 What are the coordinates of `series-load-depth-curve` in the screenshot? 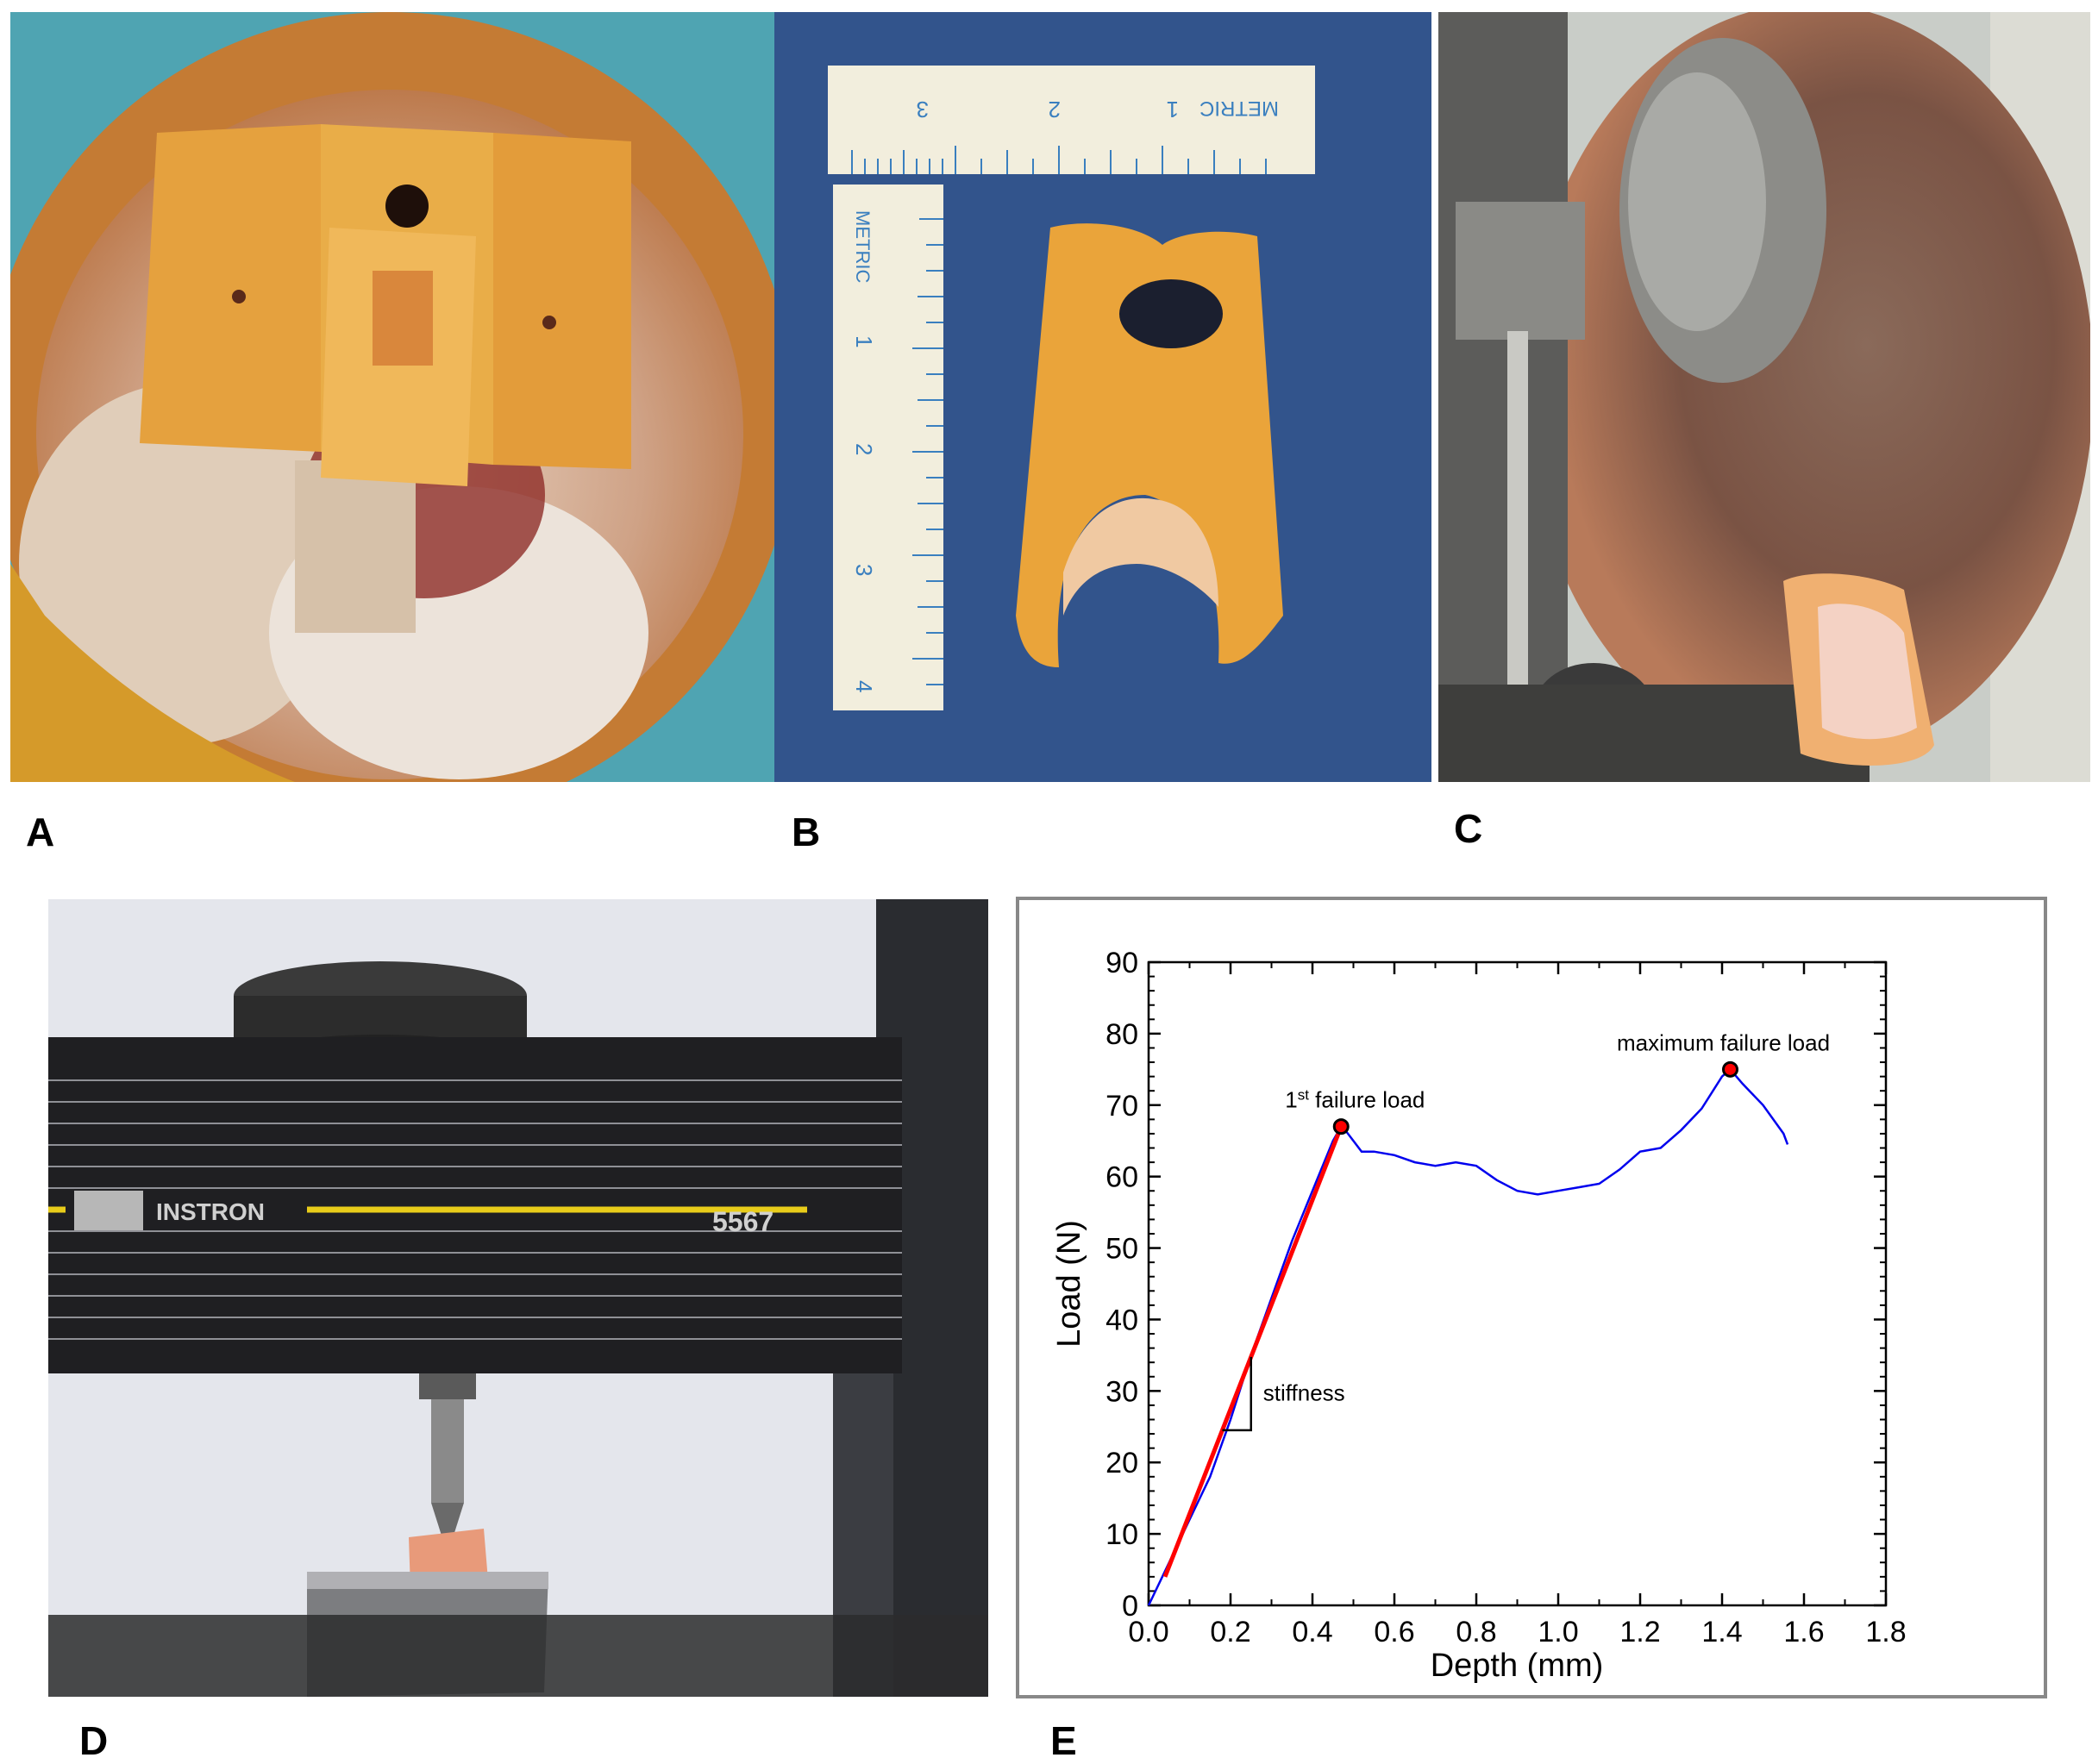 It's located at (1468, 1337).